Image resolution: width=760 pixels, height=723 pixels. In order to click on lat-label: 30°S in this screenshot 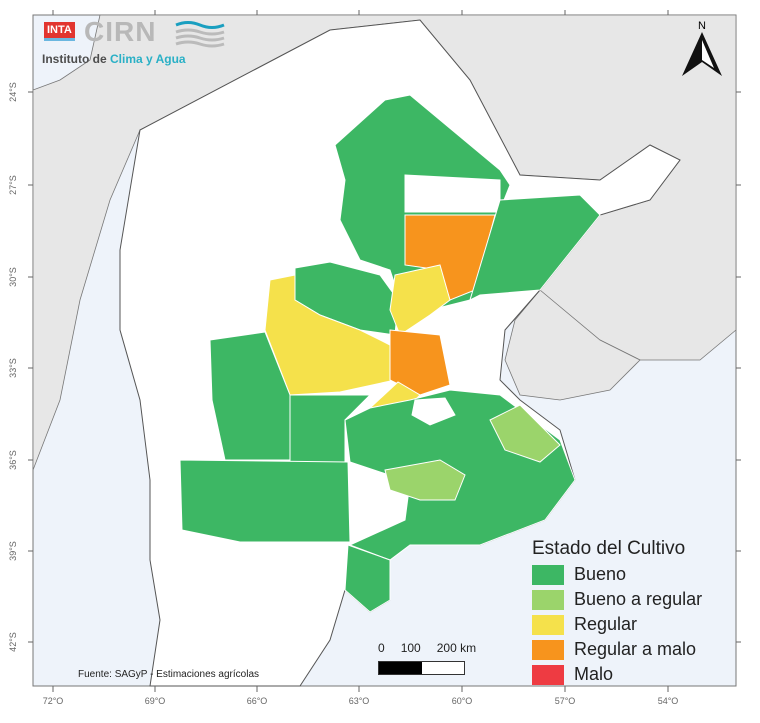, I will do `click(13, 277)`.